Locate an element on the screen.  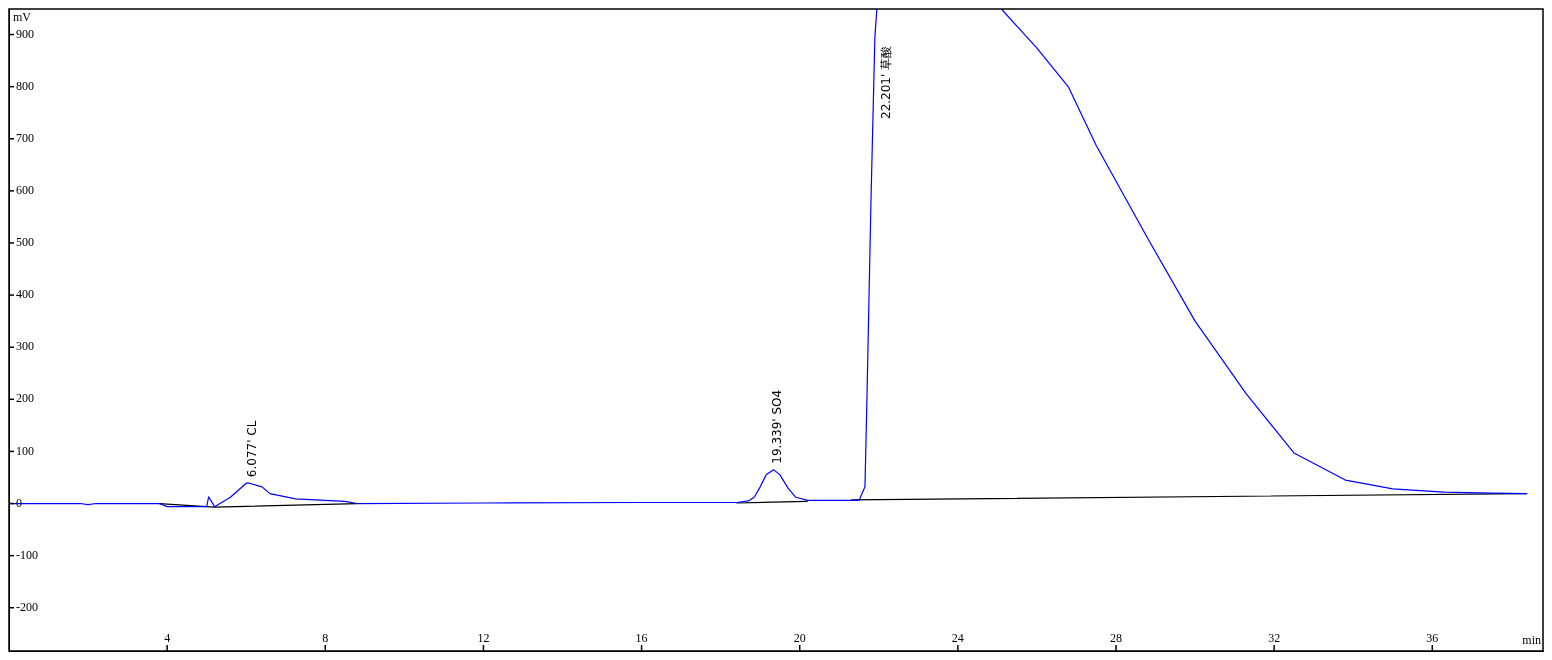
x-tick-label: 28 is located at coordinates (1116, 638).